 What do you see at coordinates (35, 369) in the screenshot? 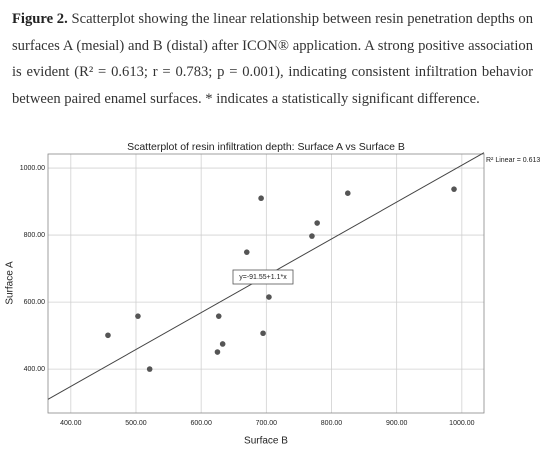
I see `y-tick-label: 400.00` at bounding box center [35, 369].